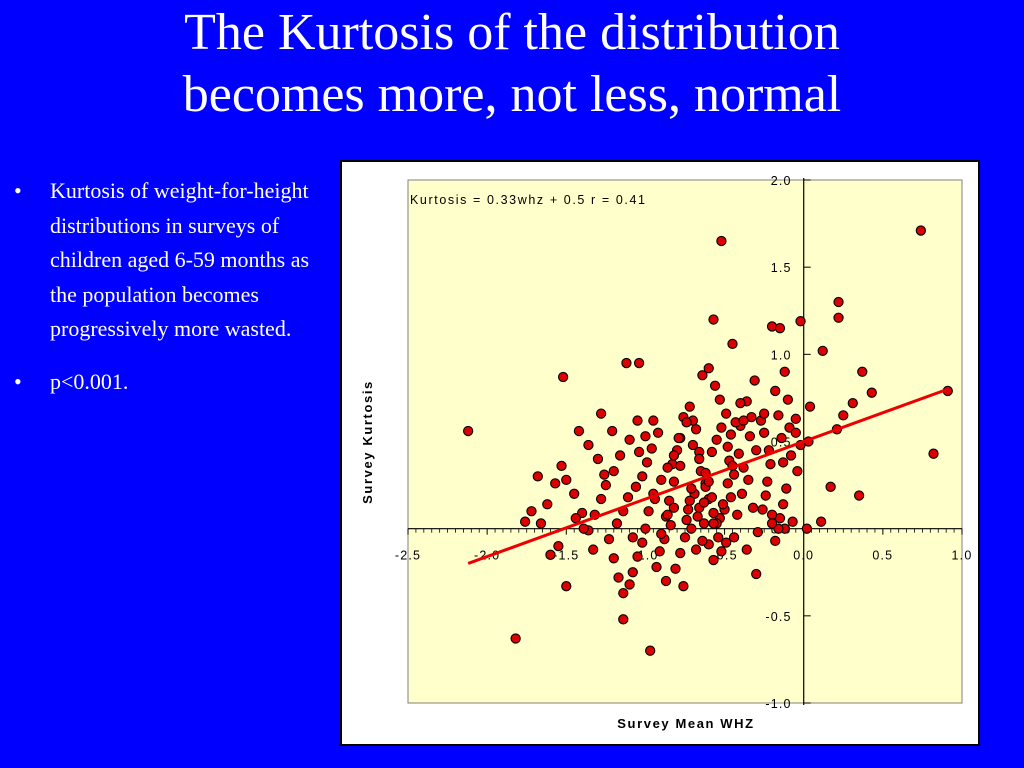  Describe the element at coordinates (685, 723) in the screenshot. I see `x-axis-label: Survey Mean WHZ` at that location.